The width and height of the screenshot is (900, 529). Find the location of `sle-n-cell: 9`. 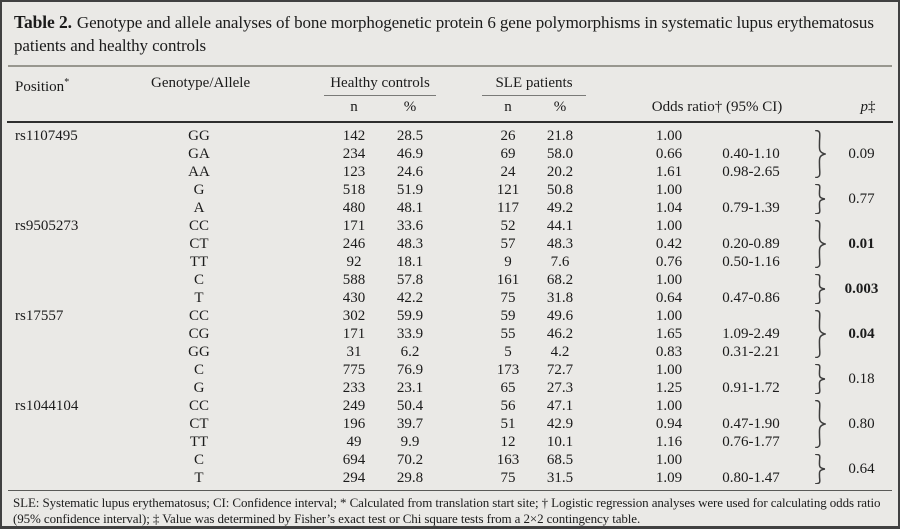

sle-n-cell: 9 is located at coordinates (508, 262).